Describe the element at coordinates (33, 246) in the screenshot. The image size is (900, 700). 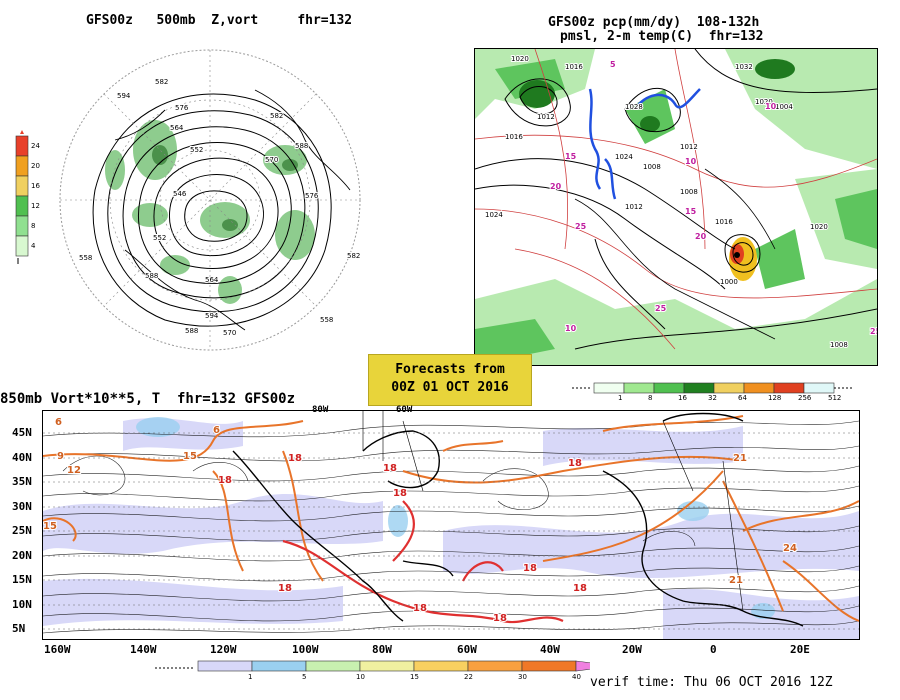
I see `colorbar-500mb-label: 4` at that location.